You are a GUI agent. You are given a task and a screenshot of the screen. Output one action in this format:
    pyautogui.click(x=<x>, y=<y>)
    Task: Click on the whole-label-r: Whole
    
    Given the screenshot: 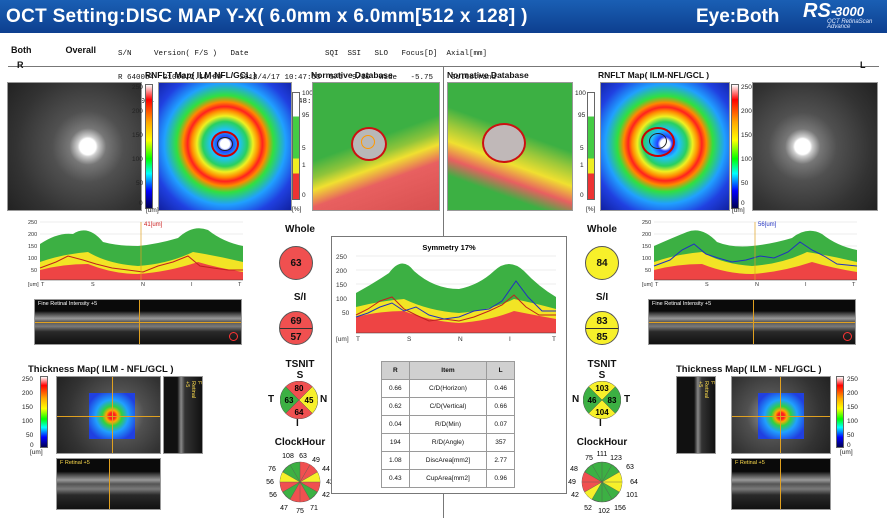 What is the action you would take?
    pyautogui.click(x=300, y=229)
    